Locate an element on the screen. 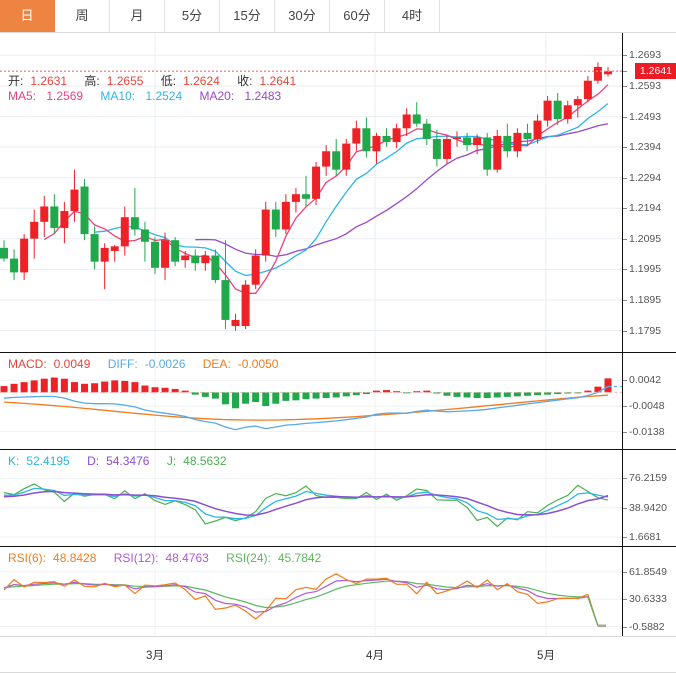 This screenshot has height=673, width=676. macd-axis: 0.0042 -0.0048 -0.0138 is located at coordinates (649, 401).